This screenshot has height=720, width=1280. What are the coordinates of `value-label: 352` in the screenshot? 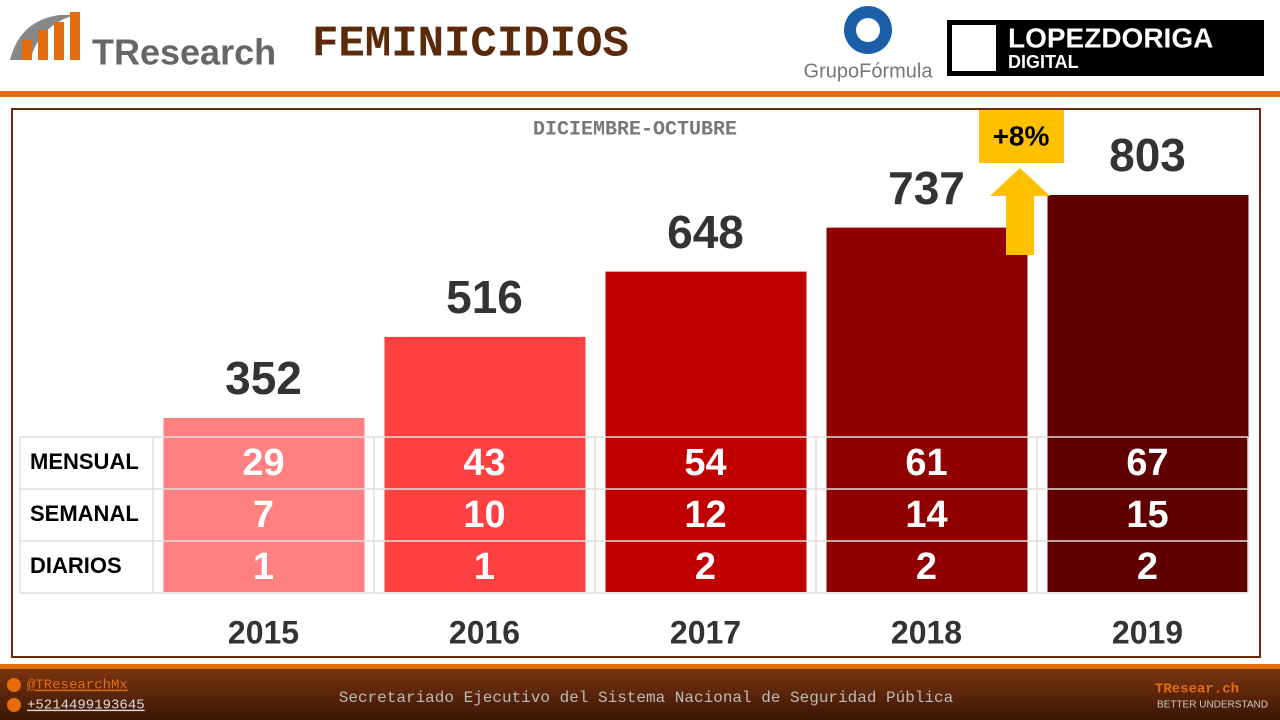 It's located at (263, 378).